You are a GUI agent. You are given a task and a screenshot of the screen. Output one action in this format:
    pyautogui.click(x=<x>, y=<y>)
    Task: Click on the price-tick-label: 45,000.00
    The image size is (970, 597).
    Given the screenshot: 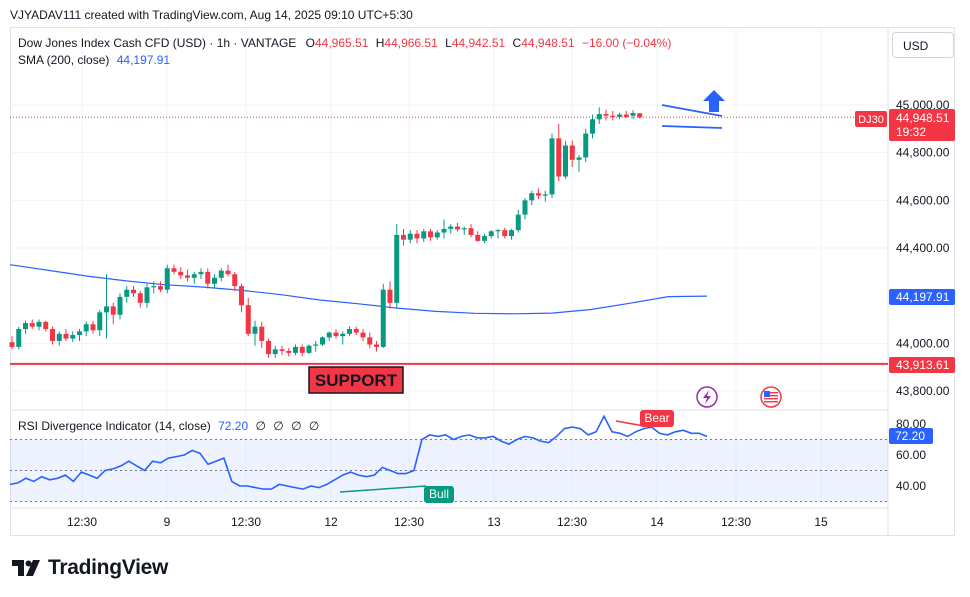 What is the action you would take?
    pyautogui.click(x=923, y=105)
    